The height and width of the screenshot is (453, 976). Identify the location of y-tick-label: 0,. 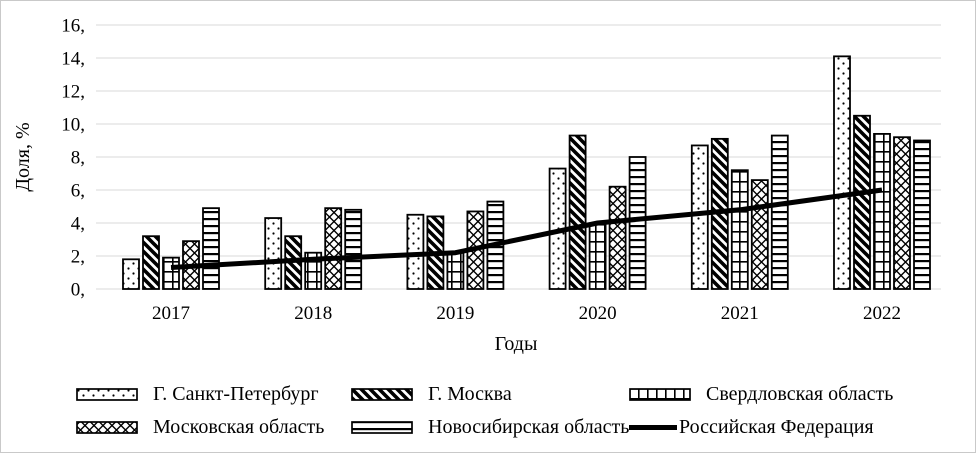
(78, 290).